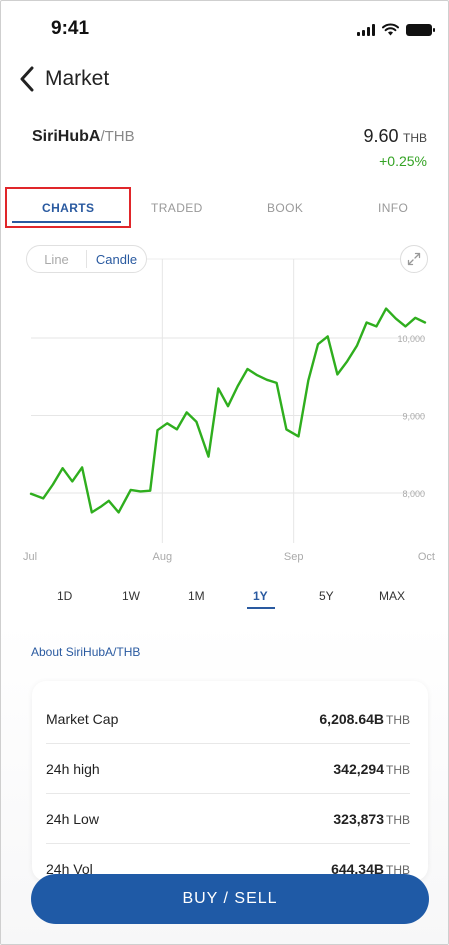 The width and height of the screenshot is (449, 945). I want to click on tab-info: INFO, so click(393, 208).